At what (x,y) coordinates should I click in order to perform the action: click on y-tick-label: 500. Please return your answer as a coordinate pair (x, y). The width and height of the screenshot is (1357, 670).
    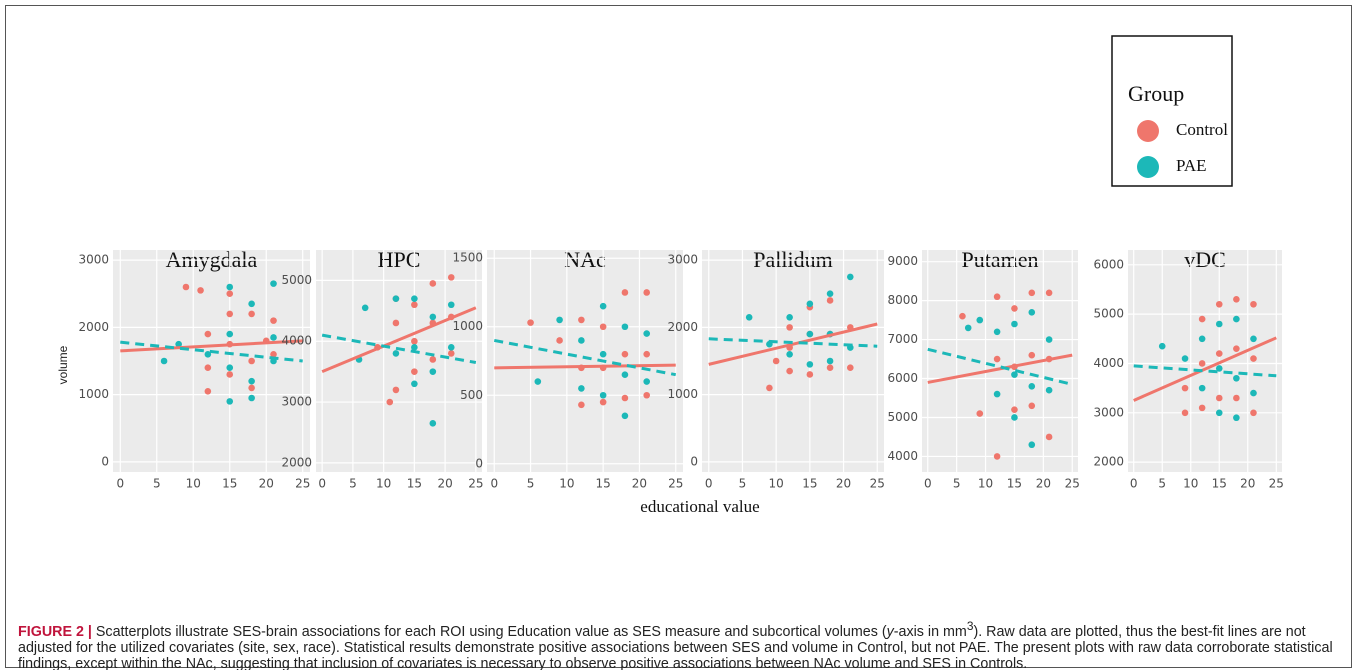
    Looking at the image, I should click on (471, 395).